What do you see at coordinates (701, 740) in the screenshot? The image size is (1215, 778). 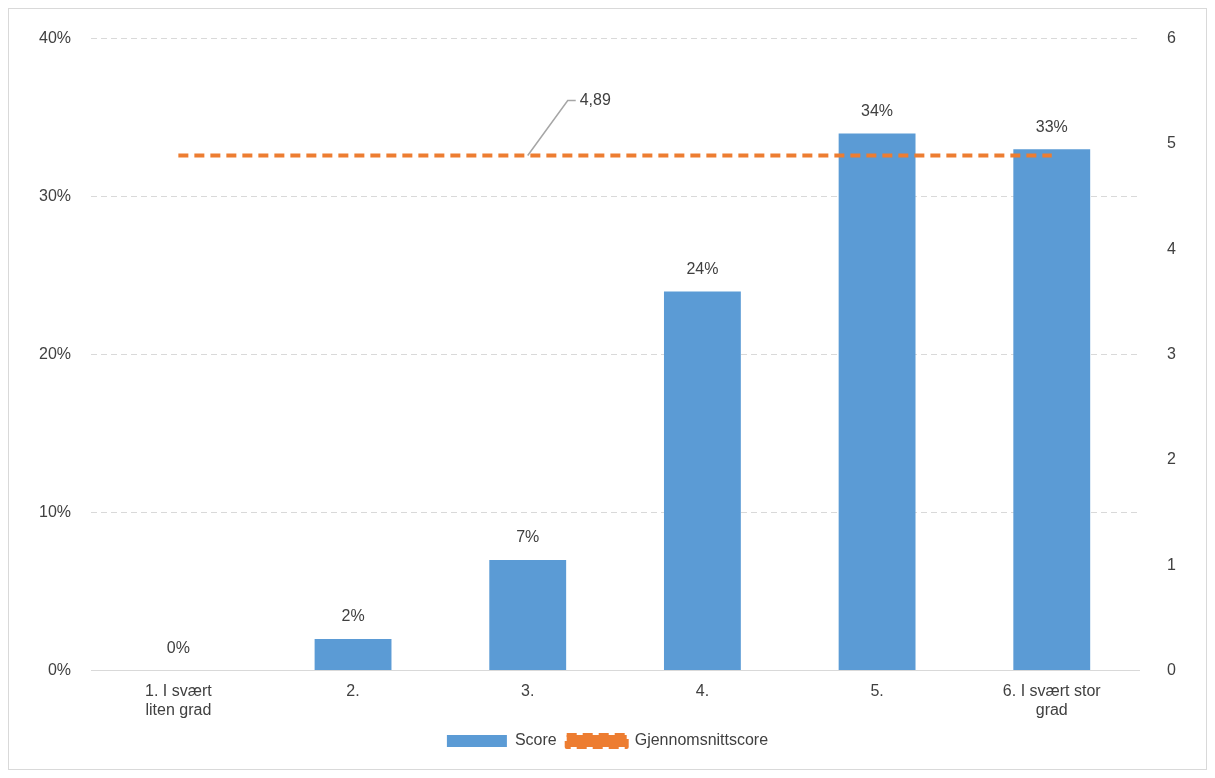 I see `legend-label: Gjennomsnittscore` at bounding box center [701, 740].